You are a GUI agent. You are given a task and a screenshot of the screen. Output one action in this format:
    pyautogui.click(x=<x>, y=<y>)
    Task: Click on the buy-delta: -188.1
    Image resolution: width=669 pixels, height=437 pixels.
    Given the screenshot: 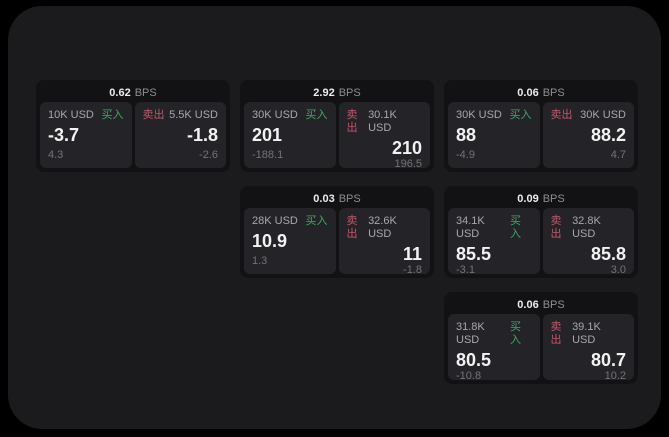 What is the action you would take?
    pyautogui.click(x=268, y=155)
    